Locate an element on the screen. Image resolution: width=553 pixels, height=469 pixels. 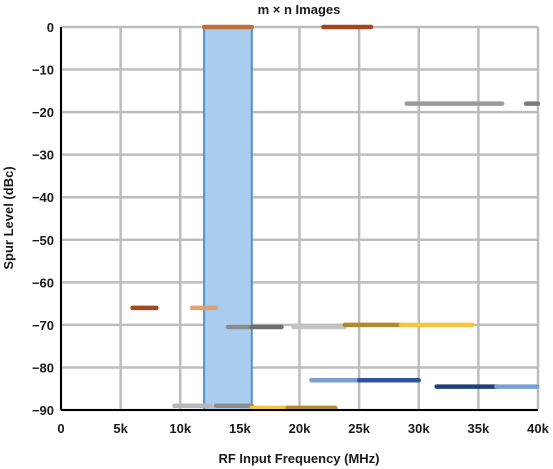
y-axis-title: Spur Level (dBc) is located at coordinates (8, 217).